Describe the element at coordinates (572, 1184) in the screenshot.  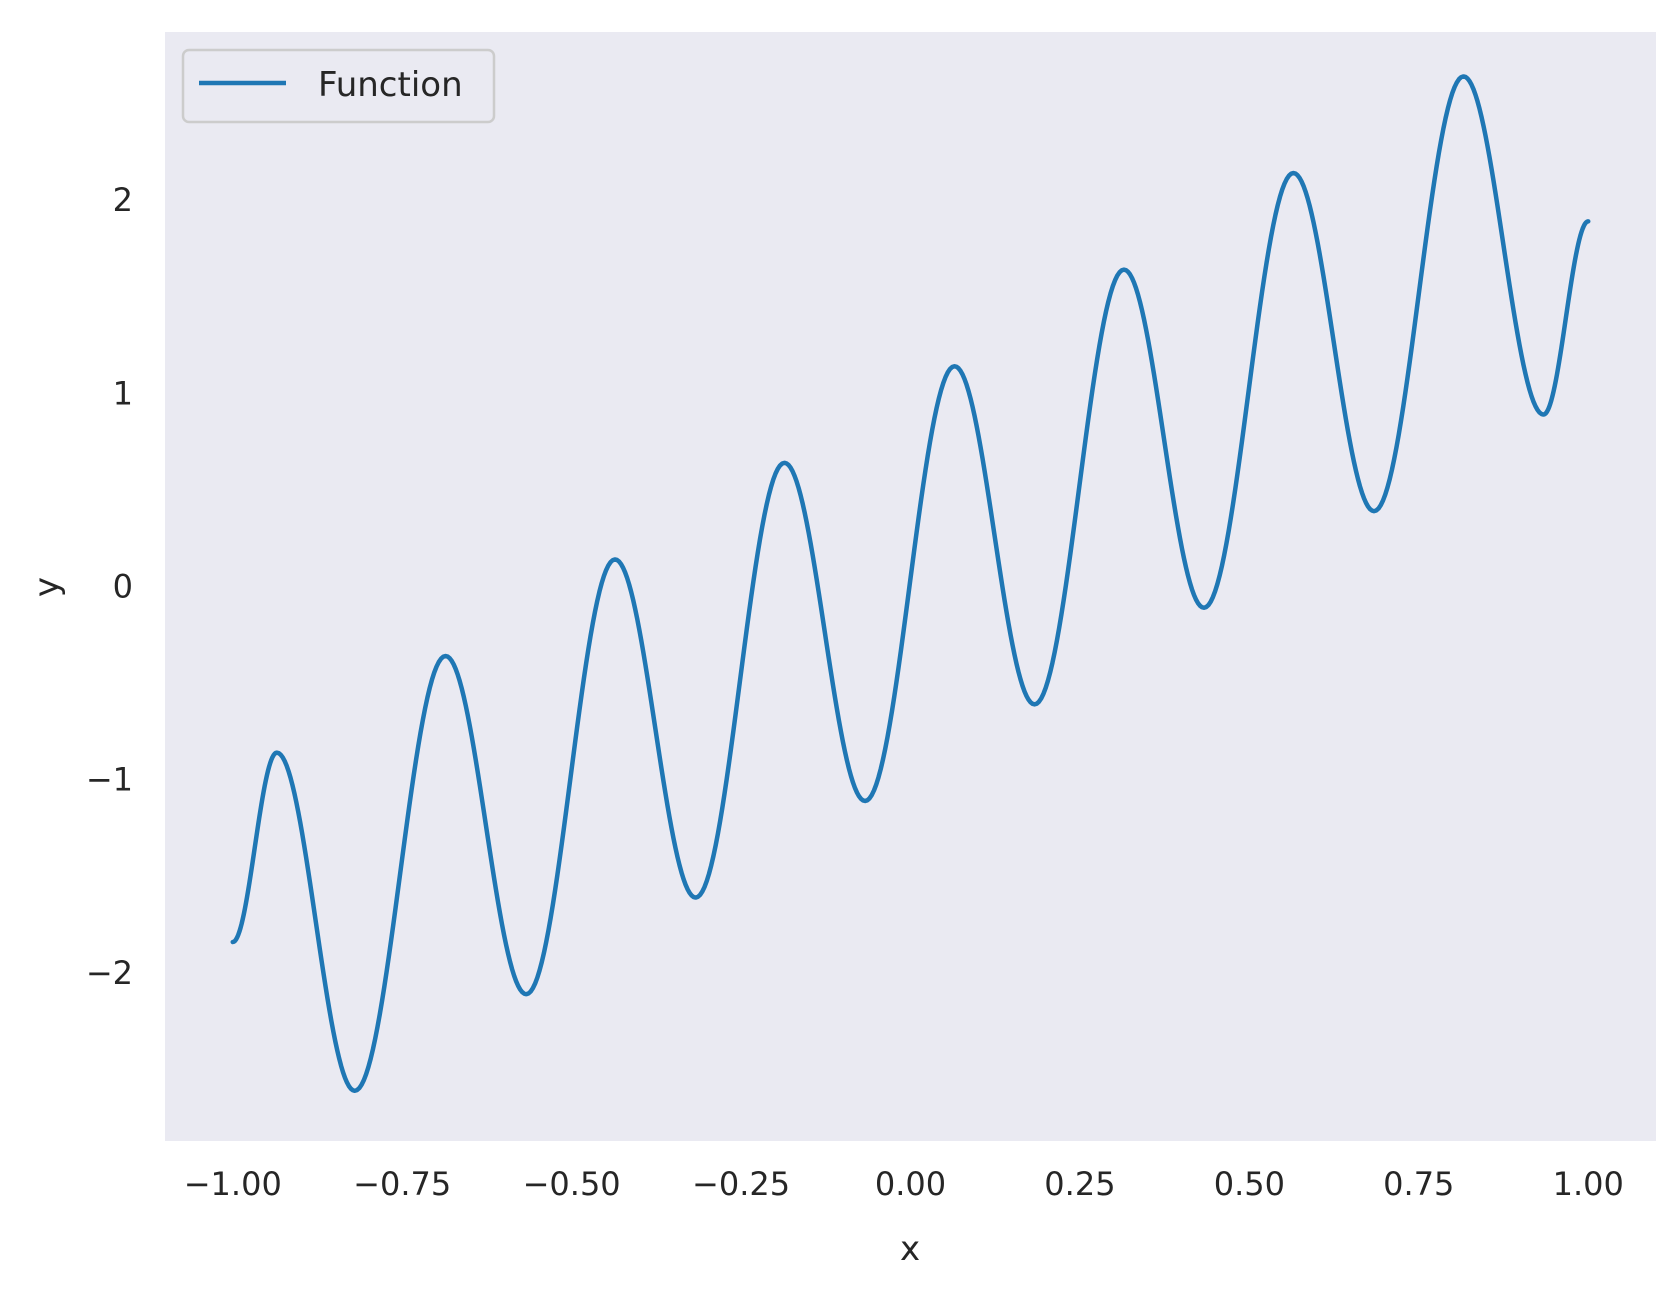
I see `x-tick-label: −0.50` at that location.